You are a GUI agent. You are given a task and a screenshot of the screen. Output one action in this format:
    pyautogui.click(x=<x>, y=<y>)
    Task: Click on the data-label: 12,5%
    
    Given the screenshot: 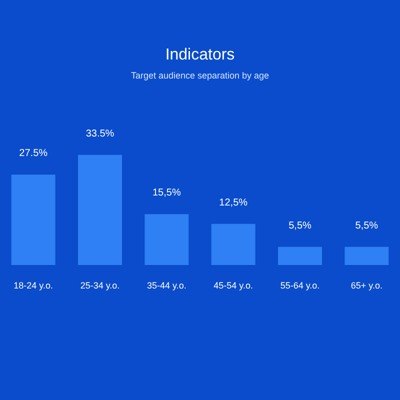 What is the action you would take?
    pyautogui.click(x=233, y=202)
    